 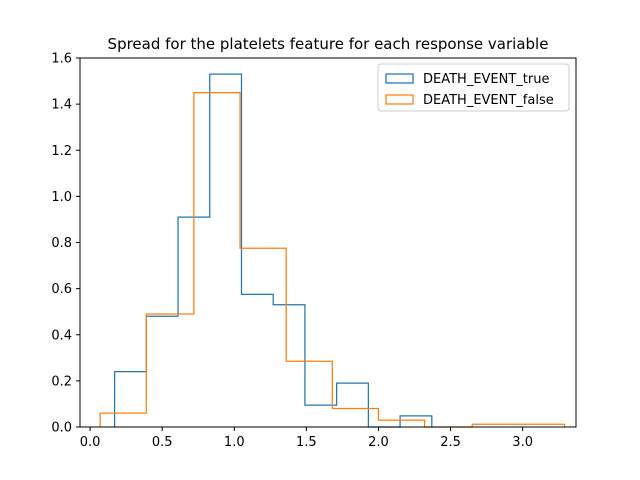 I want to click on legend: DEATH_EVENT_true DEATH_EVENT_false, so click(x=473, y=87).